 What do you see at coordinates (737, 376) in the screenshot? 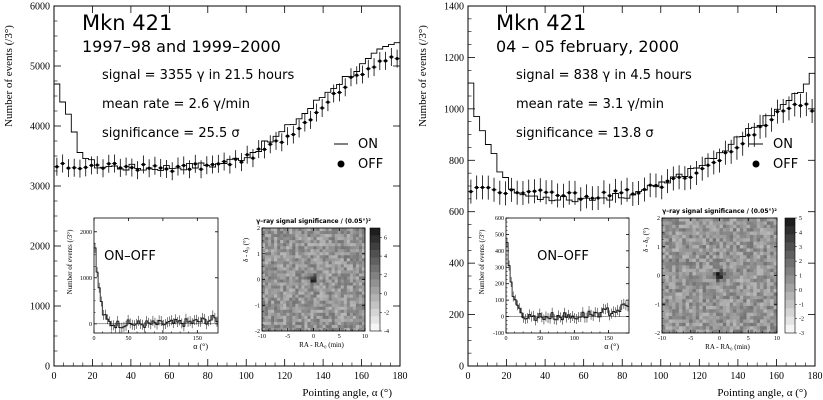
I see `x-tick-label: 140` at bounding box center [737, 376].